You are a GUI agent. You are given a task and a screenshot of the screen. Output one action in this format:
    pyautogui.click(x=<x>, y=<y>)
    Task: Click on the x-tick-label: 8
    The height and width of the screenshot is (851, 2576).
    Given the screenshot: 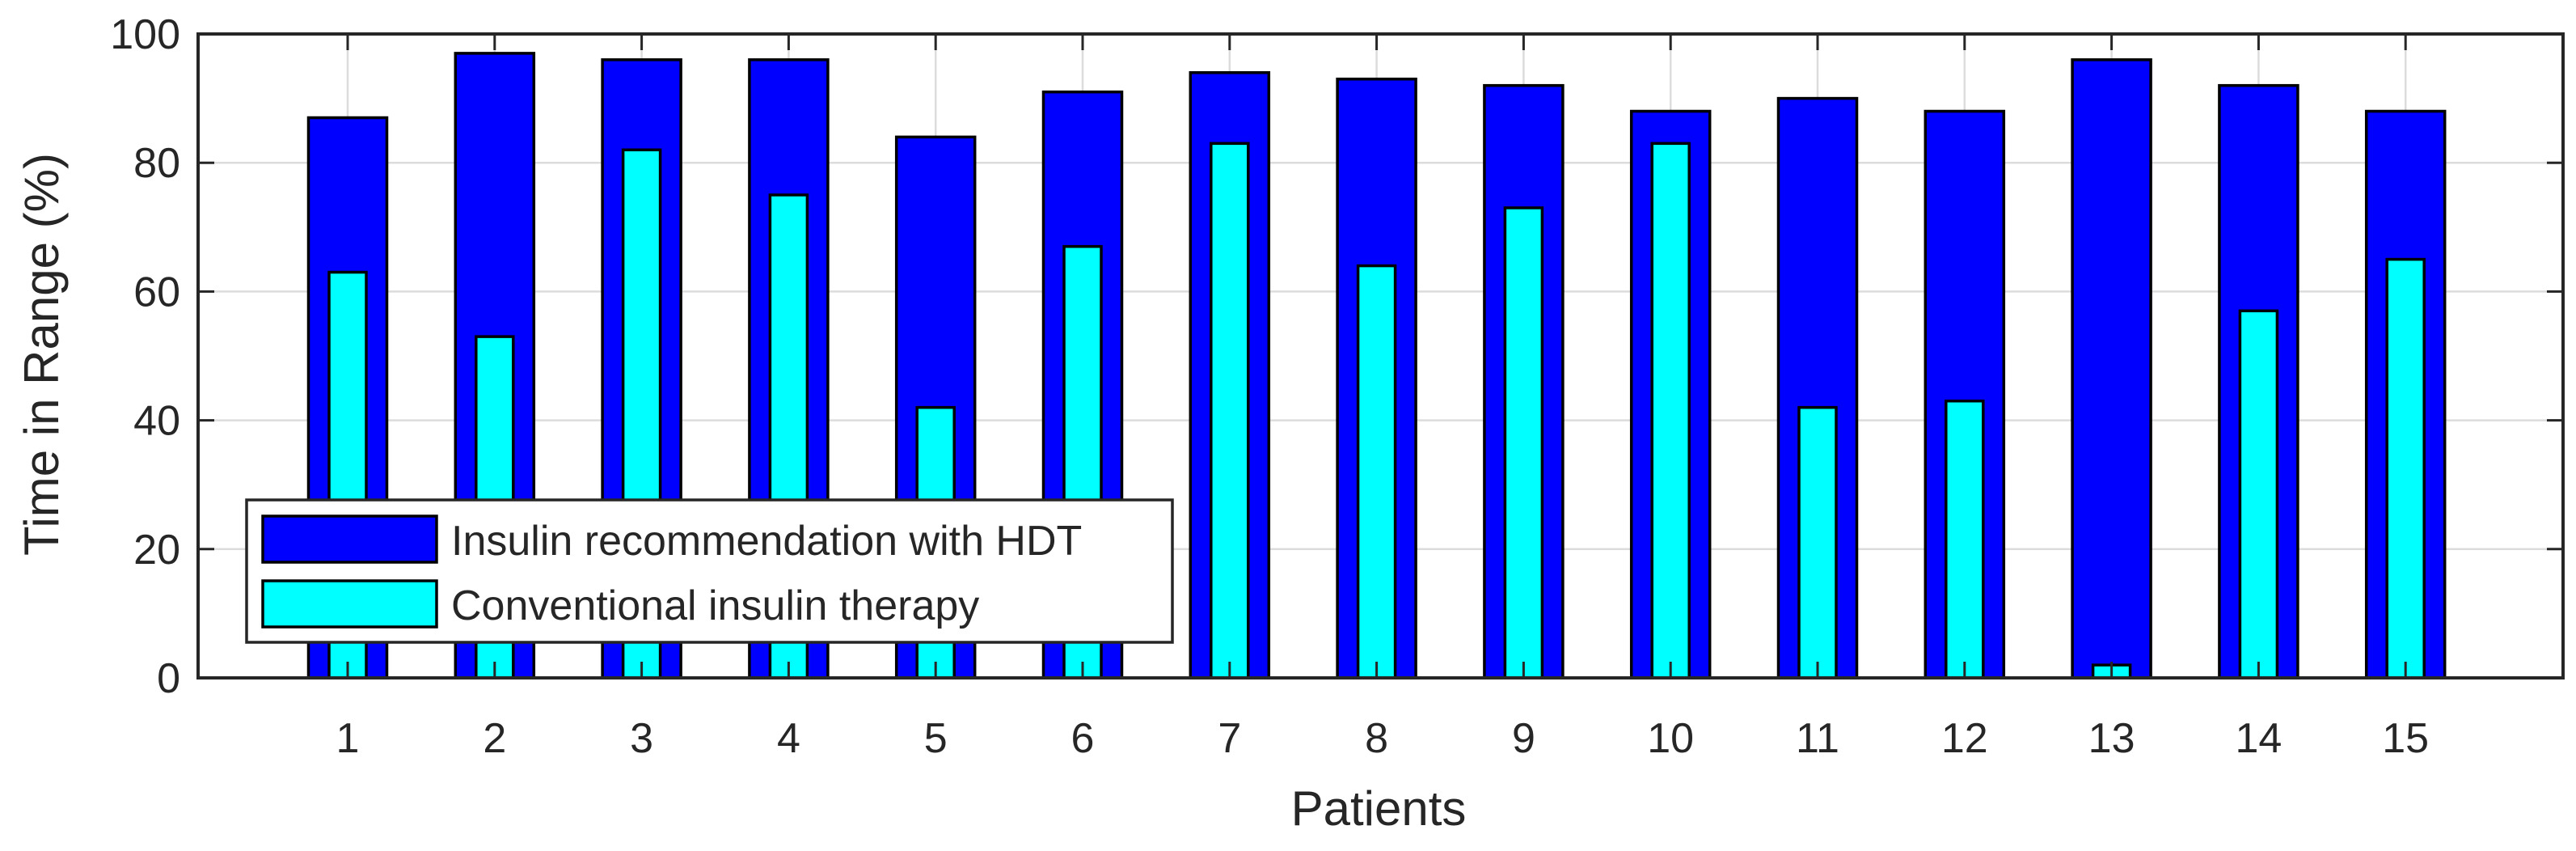 What is the action you would take?
    pyautogui.click(x=1376, y=738)
    